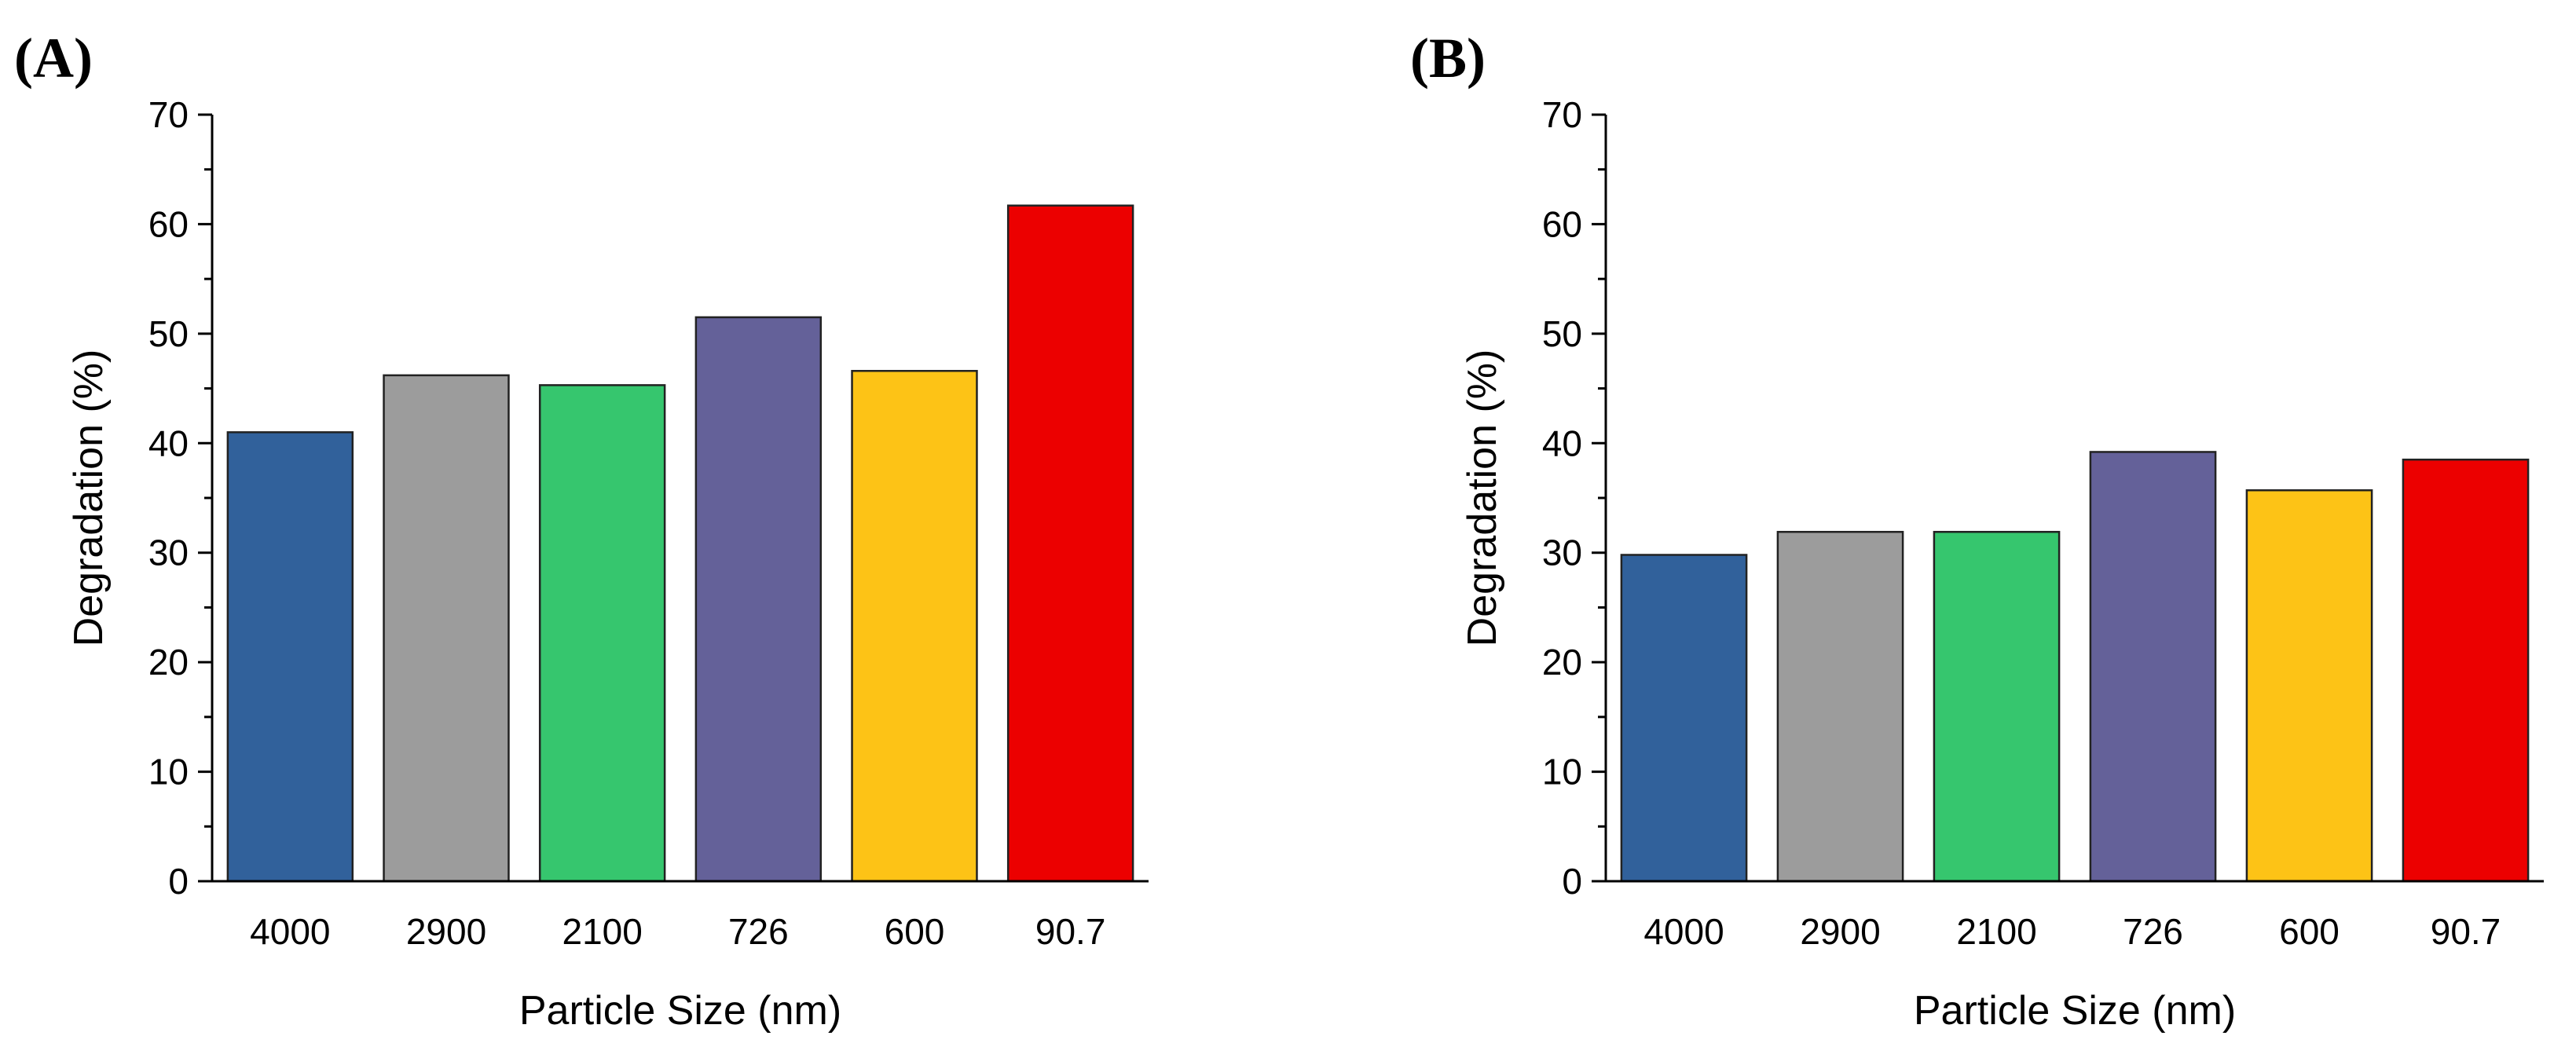  Describe the element at coordinates (1448, 58) in the screenshot. I see `panel-label: (B)` at that location.